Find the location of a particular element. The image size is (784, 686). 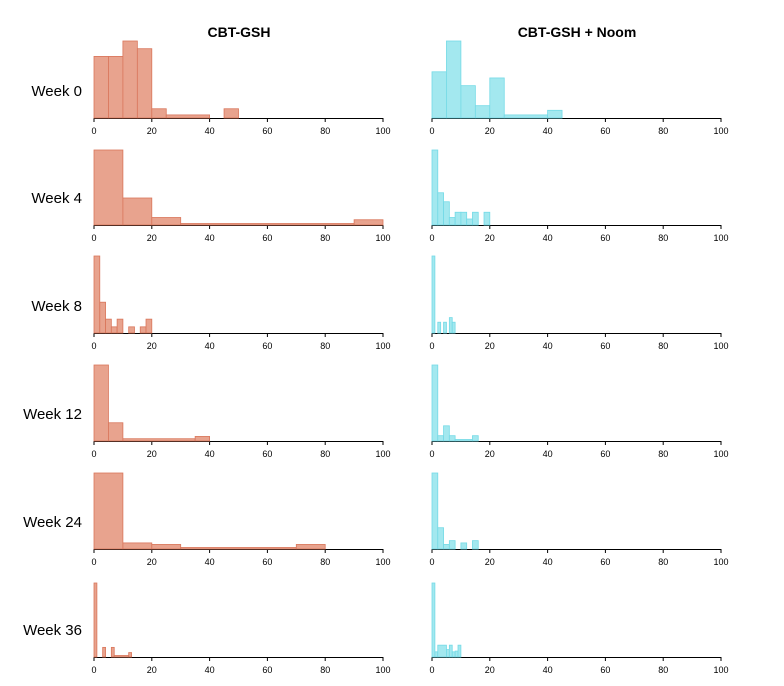

row-label-week-8: Week 8 is located at coordinates (56, 306).